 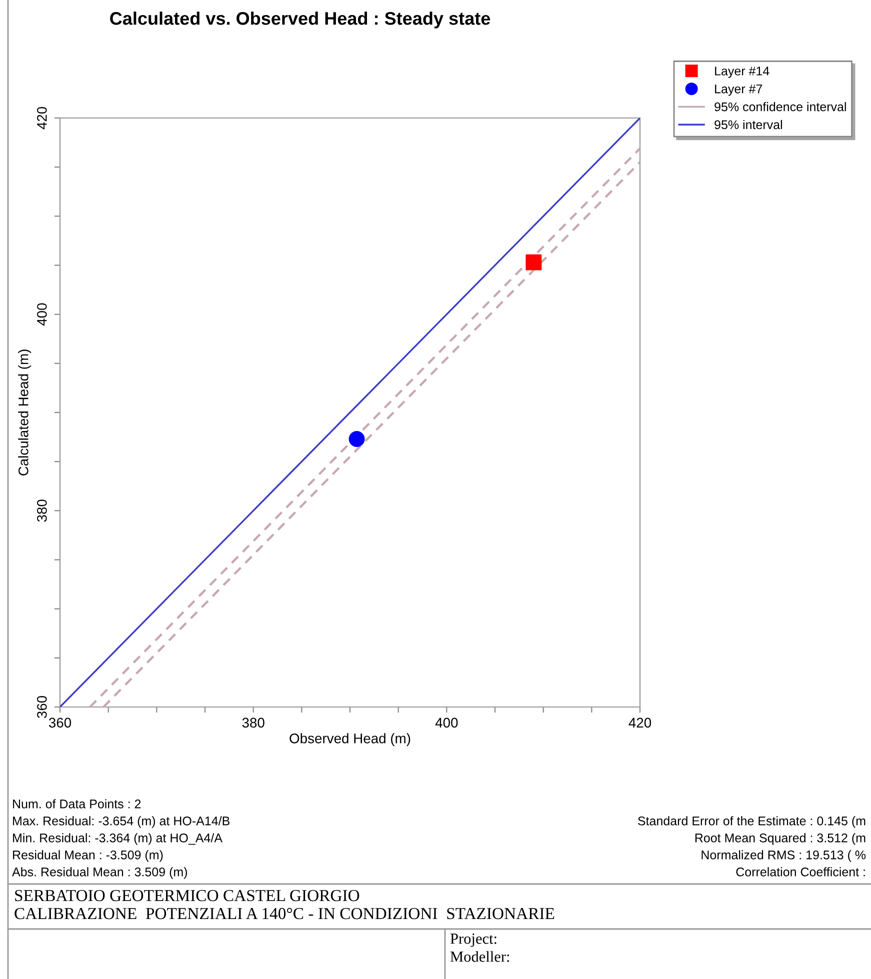 I want to click on y-tick-label: 420, so click(x=42, y=118).